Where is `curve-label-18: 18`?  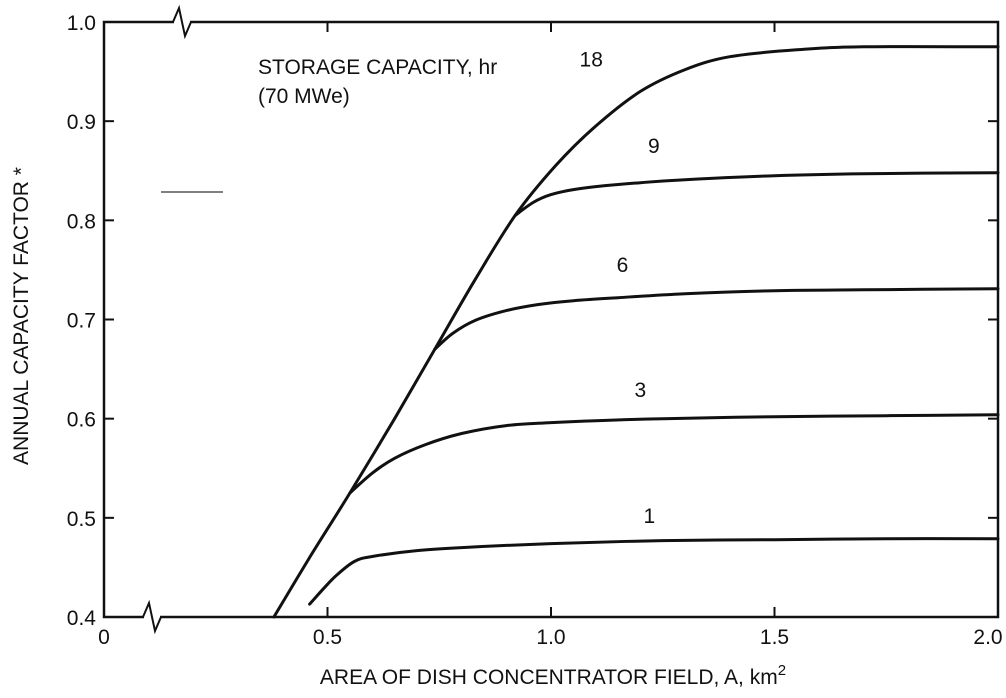
curve-label-18: 18 is located at coordinates (591, 60).